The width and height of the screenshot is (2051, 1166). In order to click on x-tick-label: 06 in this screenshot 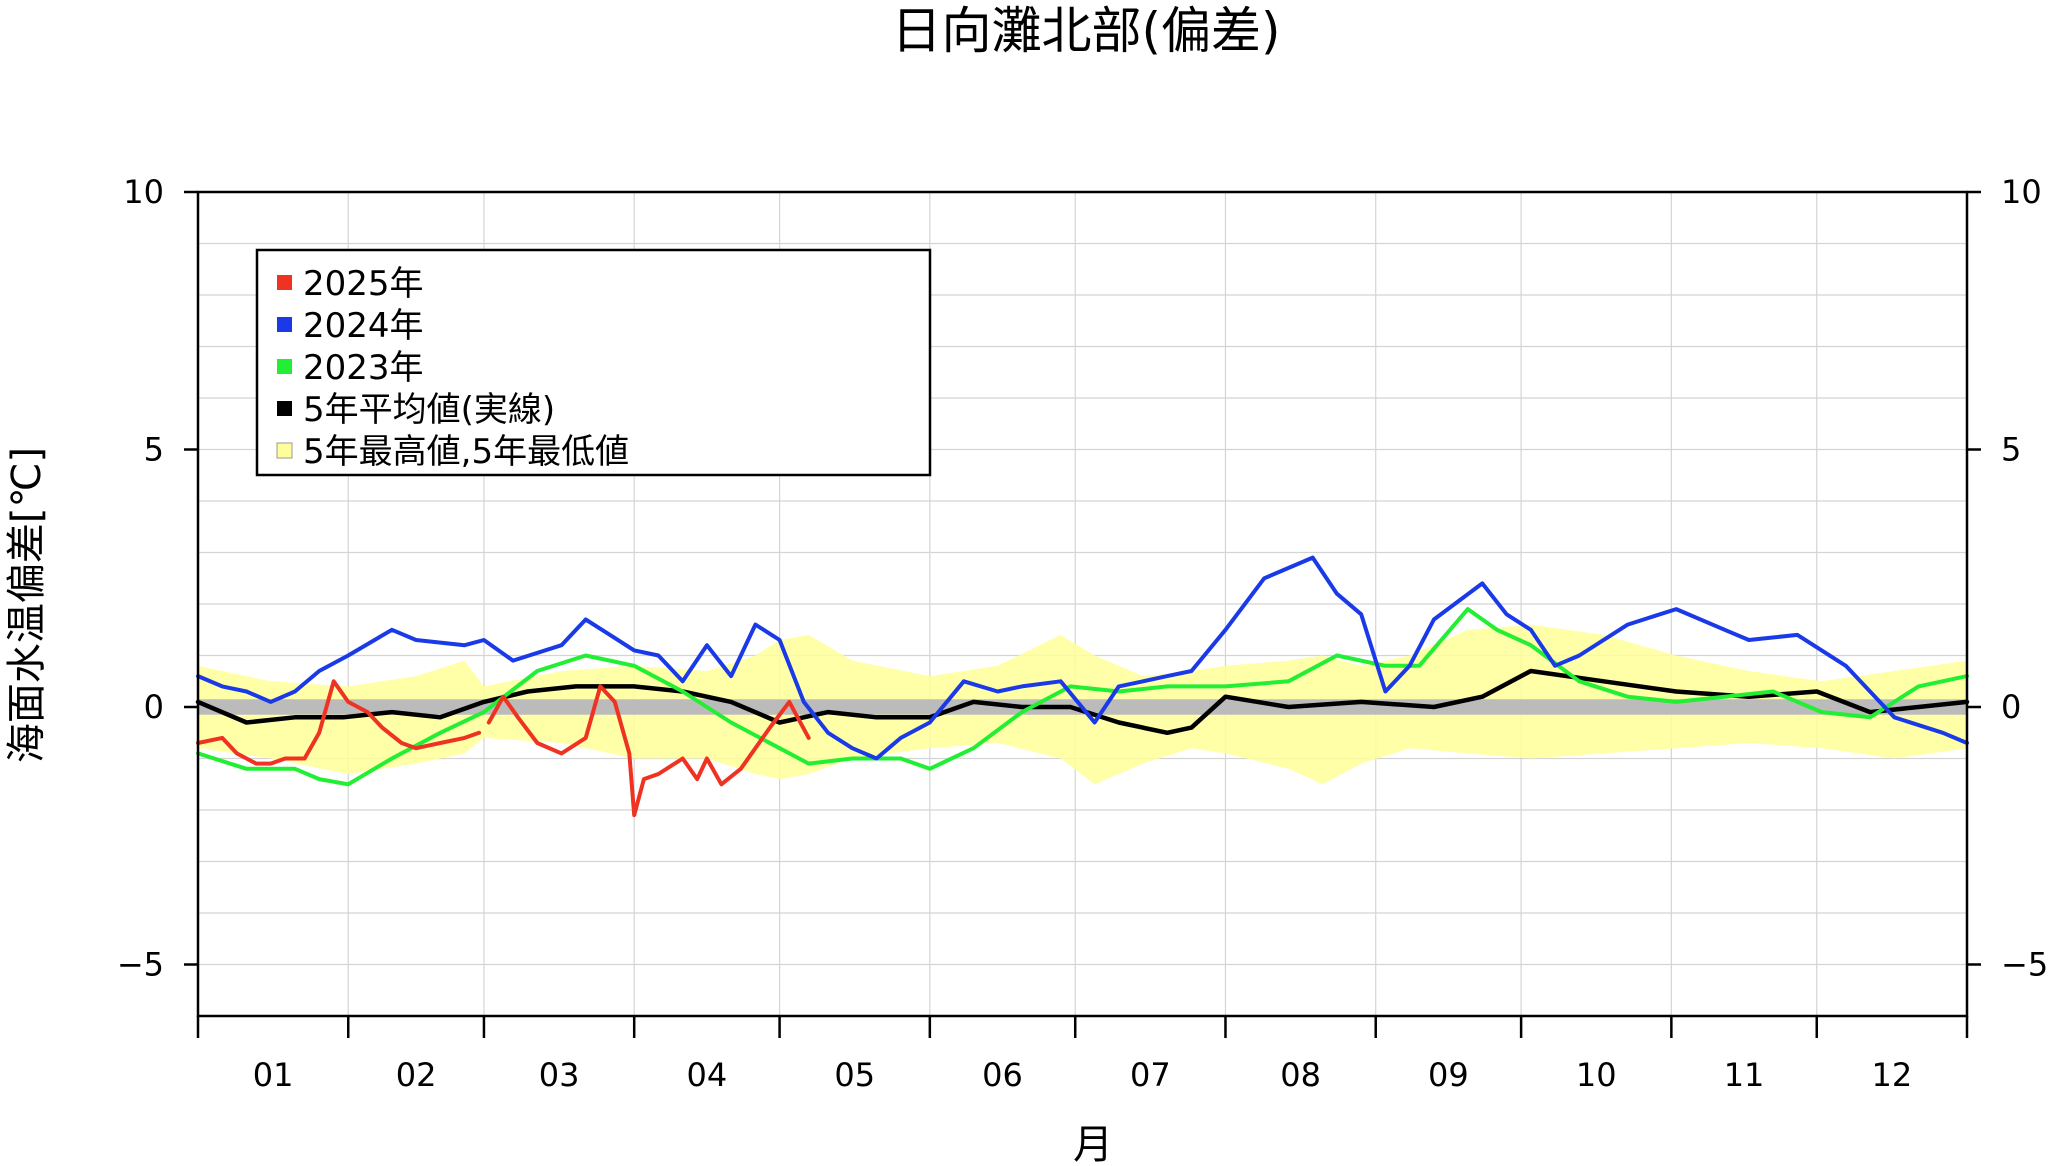, I will do `click(1002, 1075)`.